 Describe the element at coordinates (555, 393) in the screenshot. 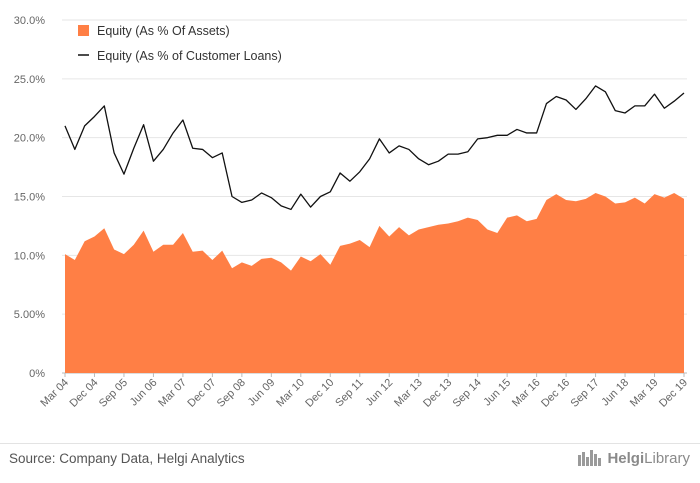

I see `x-tick-label: Dec 16` at that location.